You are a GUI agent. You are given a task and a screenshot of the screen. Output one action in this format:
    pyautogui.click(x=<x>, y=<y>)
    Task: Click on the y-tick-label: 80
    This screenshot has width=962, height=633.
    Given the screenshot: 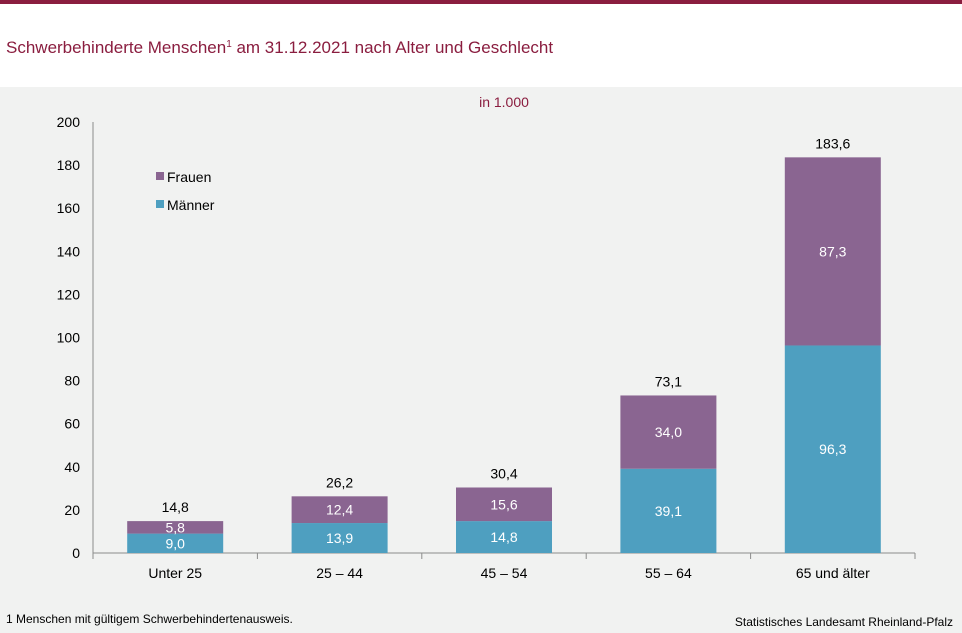 What is the action you would take?
    pyautogui.click(x=72, y=381)
    